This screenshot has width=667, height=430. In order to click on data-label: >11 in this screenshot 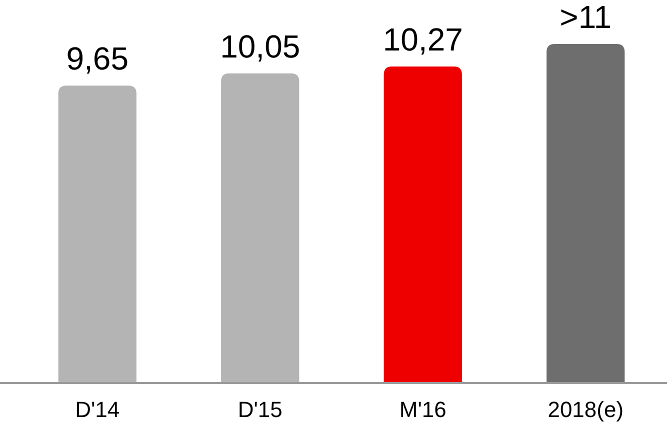, I will do `click(586, 18)`.